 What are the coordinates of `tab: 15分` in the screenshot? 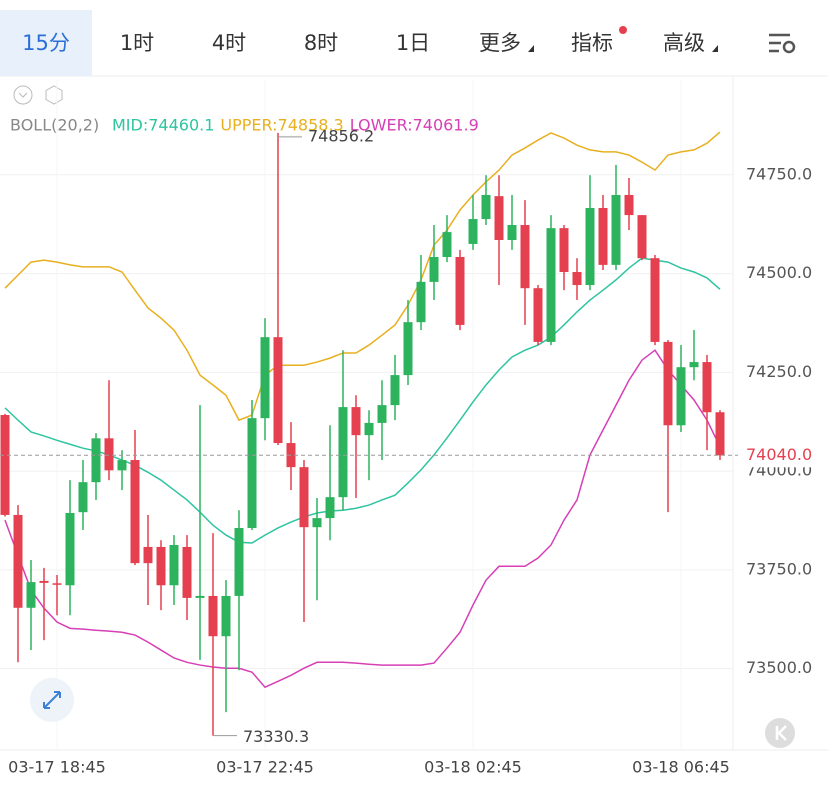 It's located at (46, 43).